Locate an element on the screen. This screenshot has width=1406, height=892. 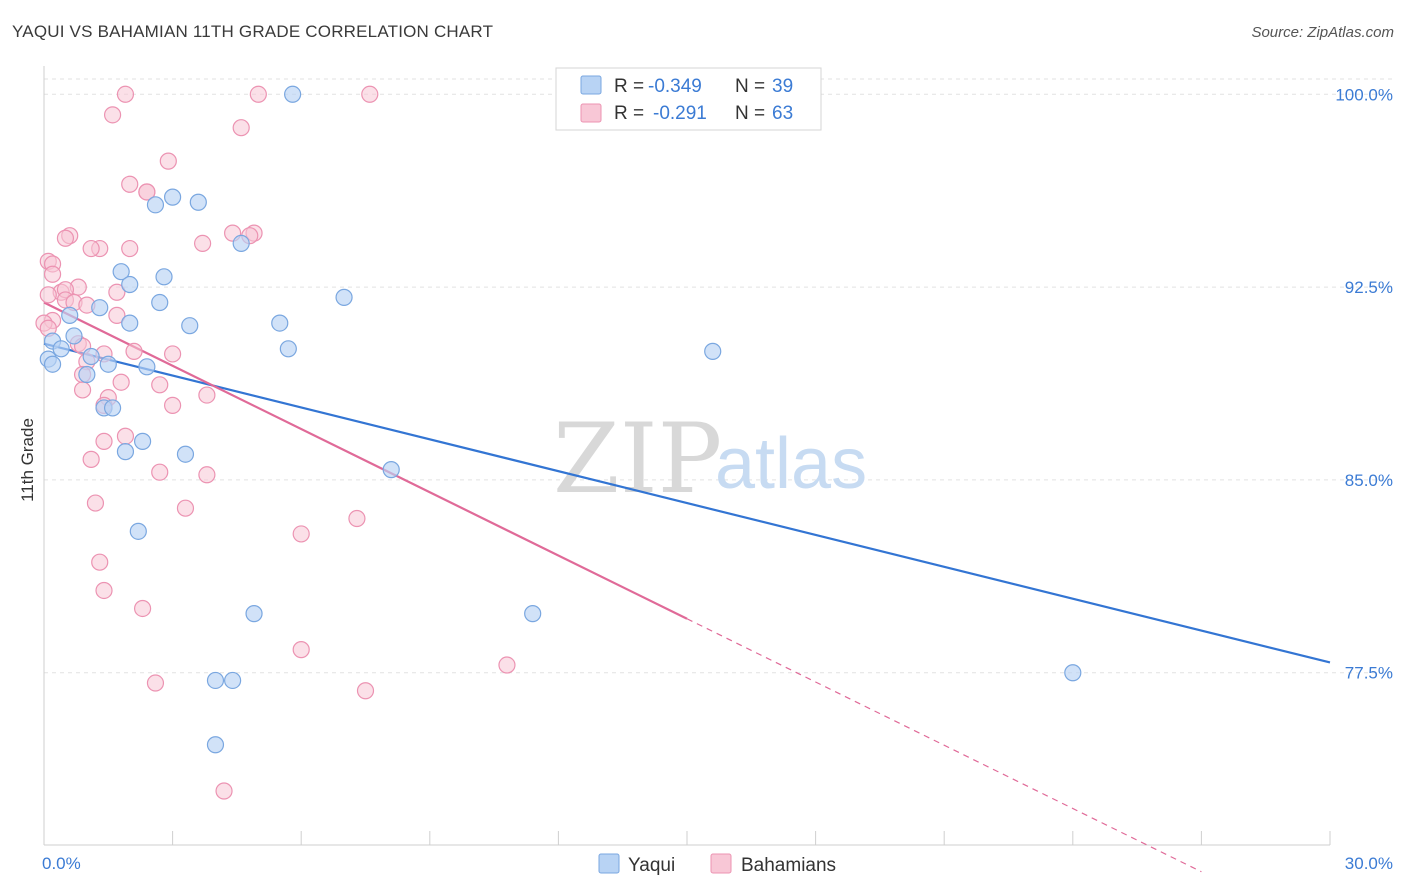
yaqui-swatch is located at coordinates (591, 85).